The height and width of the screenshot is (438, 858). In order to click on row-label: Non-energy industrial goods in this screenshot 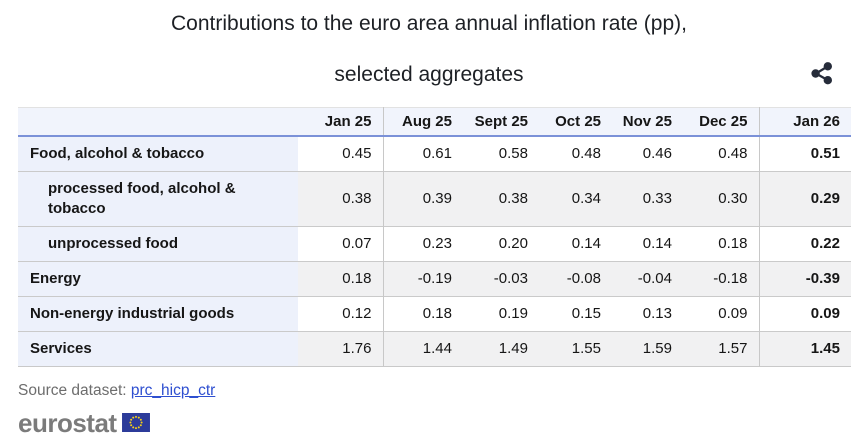, I will do `click(158, 313)`.